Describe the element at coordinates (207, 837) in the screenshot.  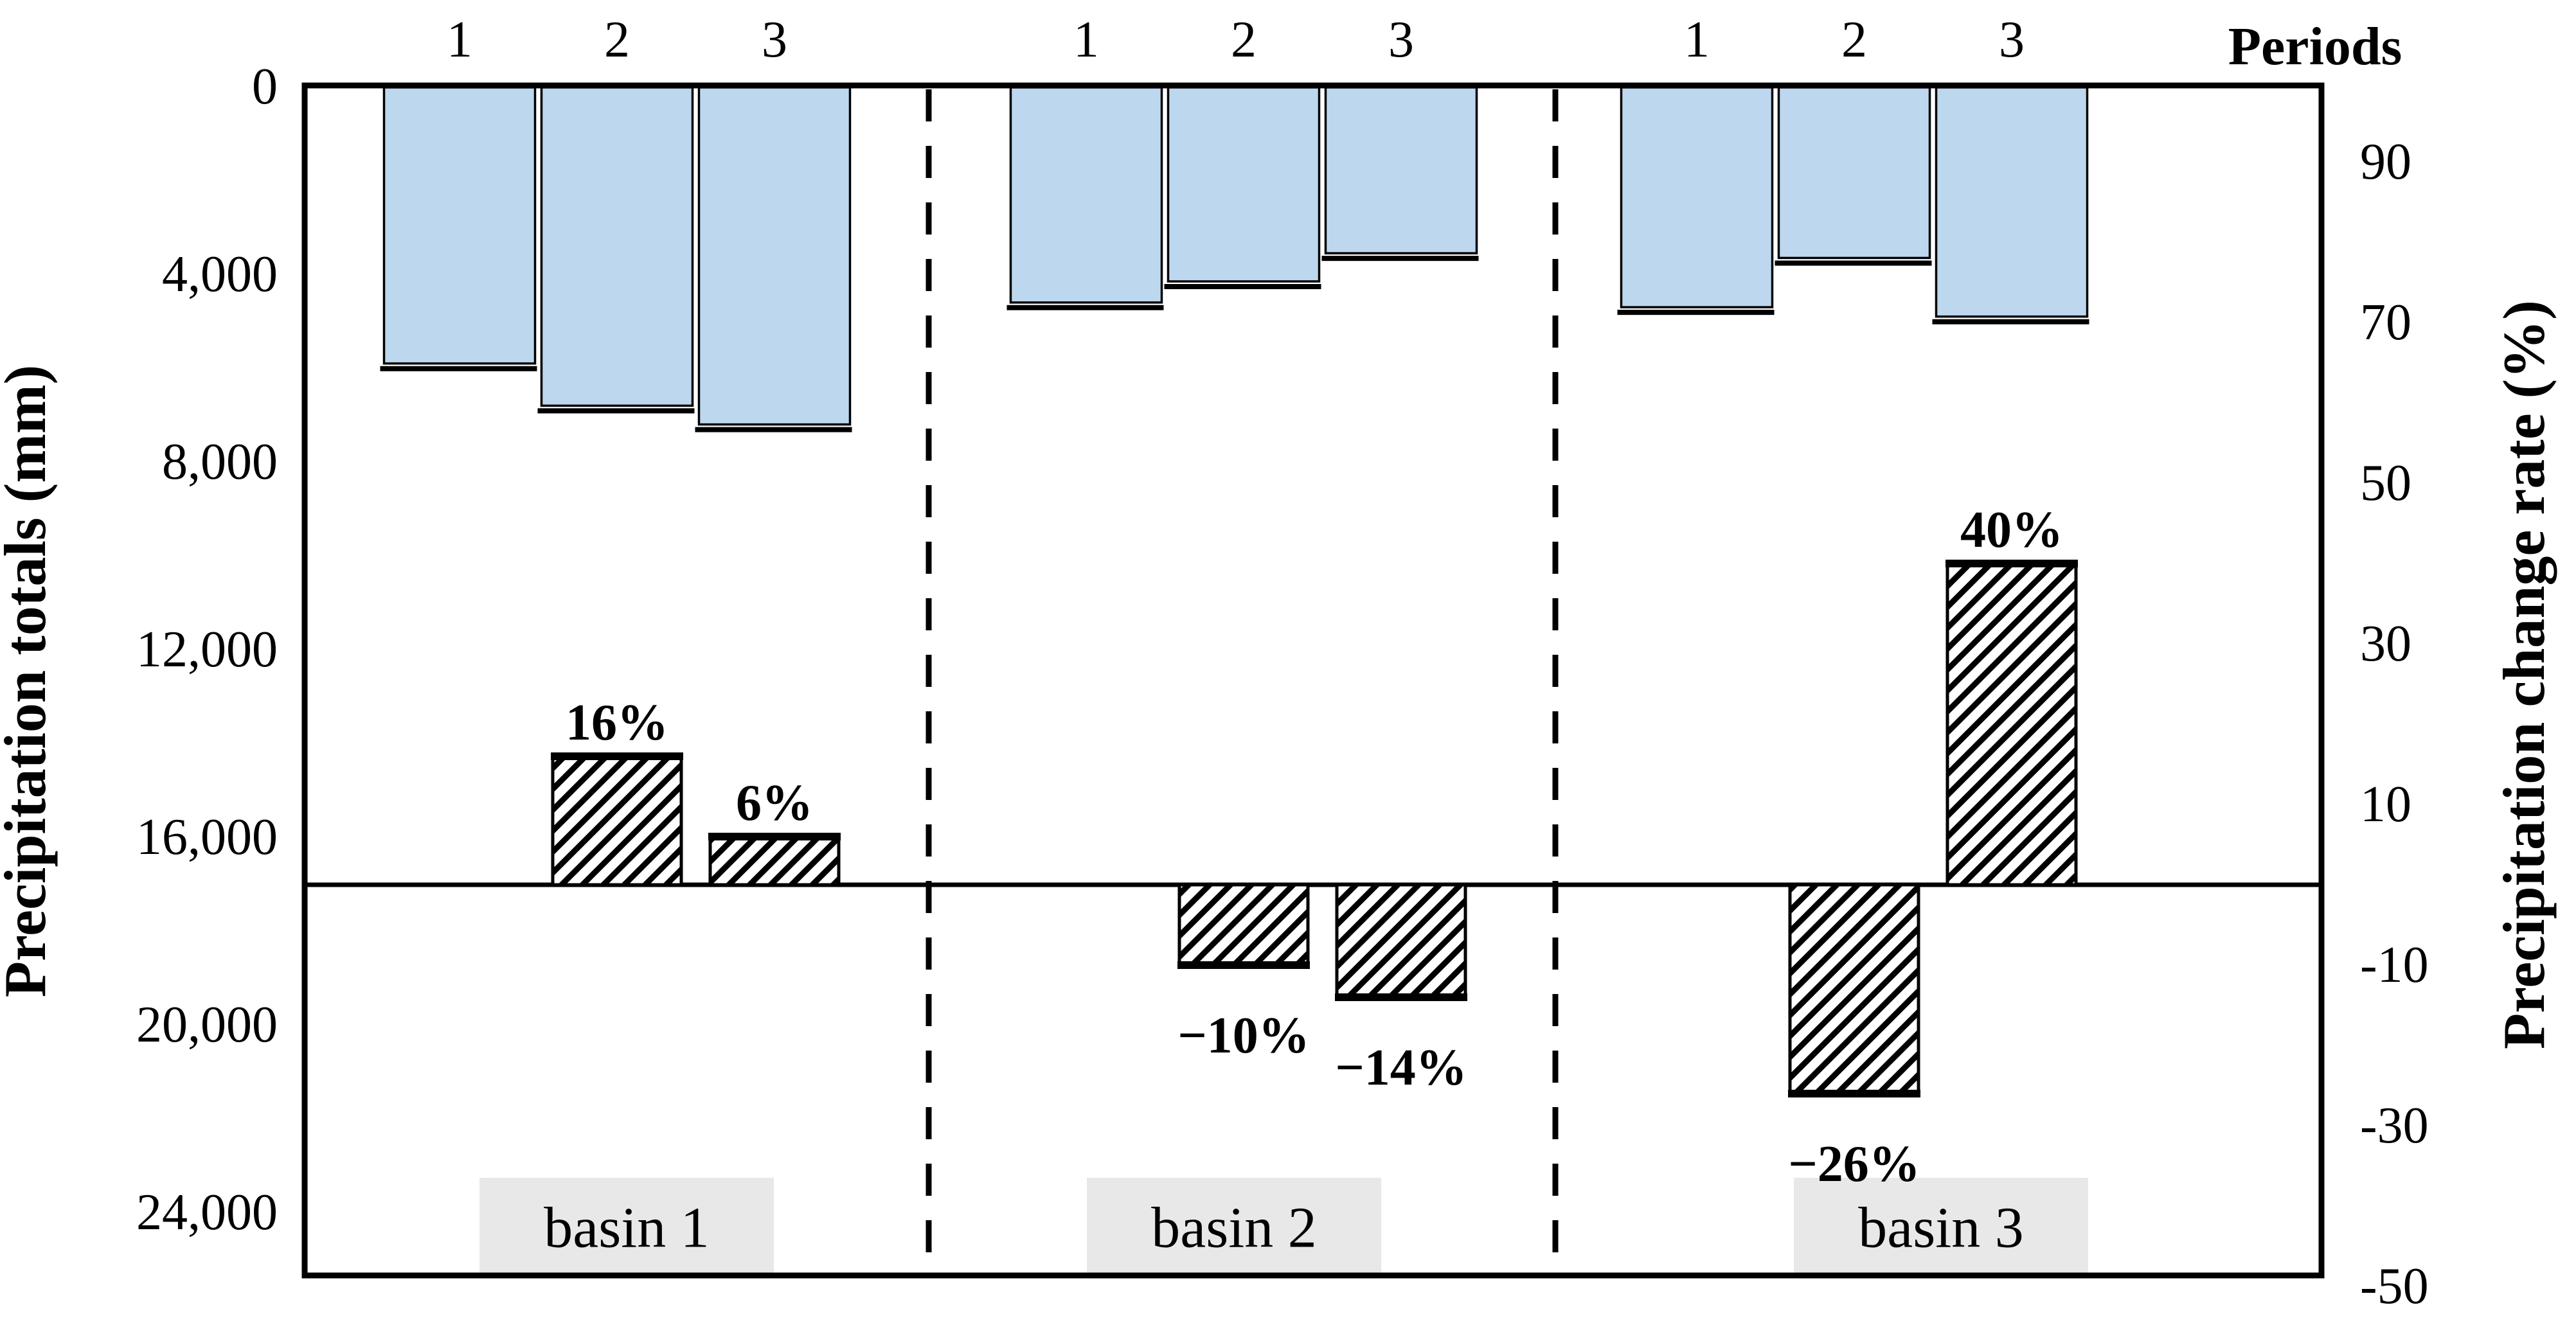
I see `left-axis-tick-label: 16,000` at that location.